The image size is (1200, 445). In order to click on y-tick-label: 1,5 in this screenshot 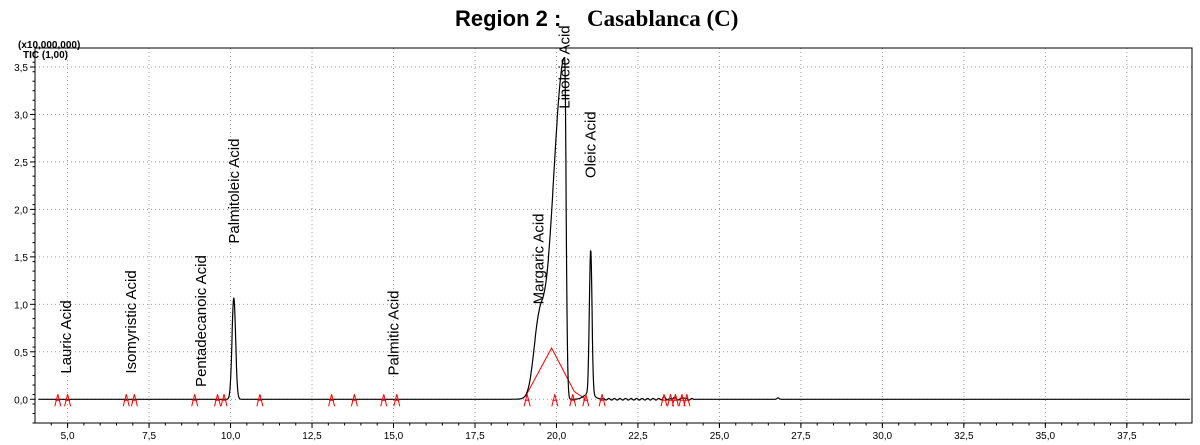, I will do `click(21, 258)`.